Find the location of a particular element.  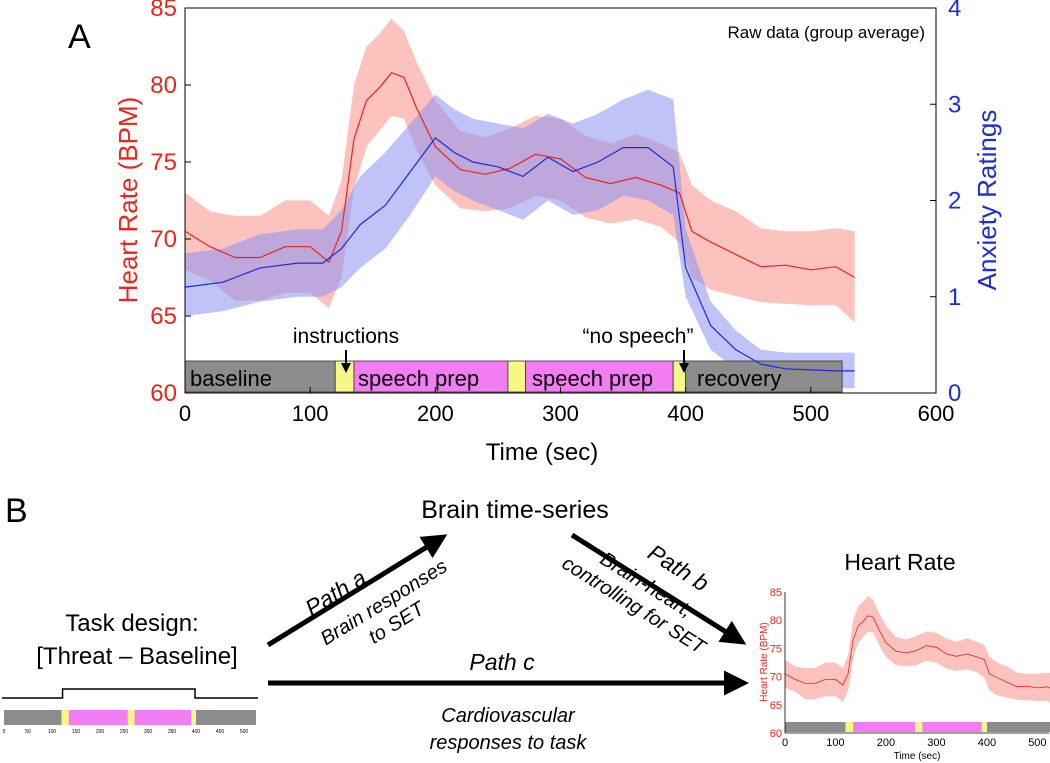

y-right-tick-label: 4 is located at coordinates (954, 11).